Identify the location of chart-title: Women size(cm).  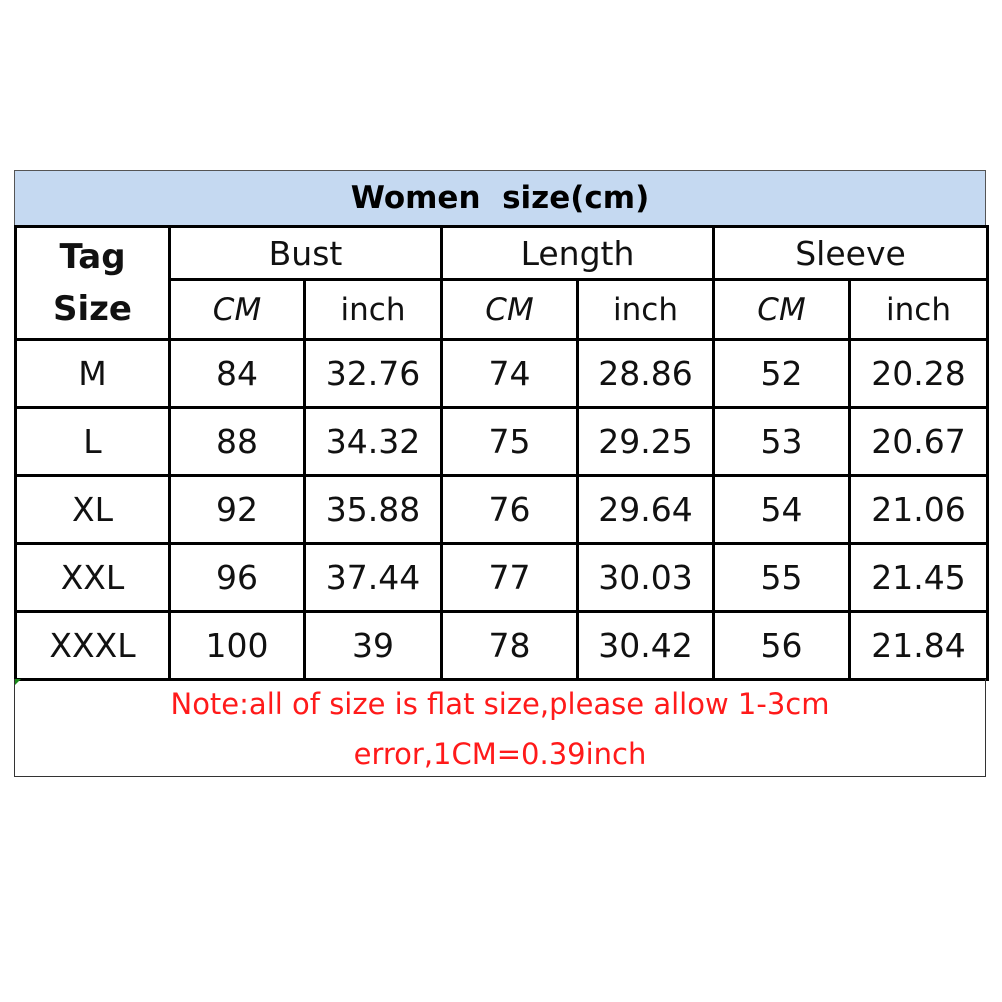
(500, 197).